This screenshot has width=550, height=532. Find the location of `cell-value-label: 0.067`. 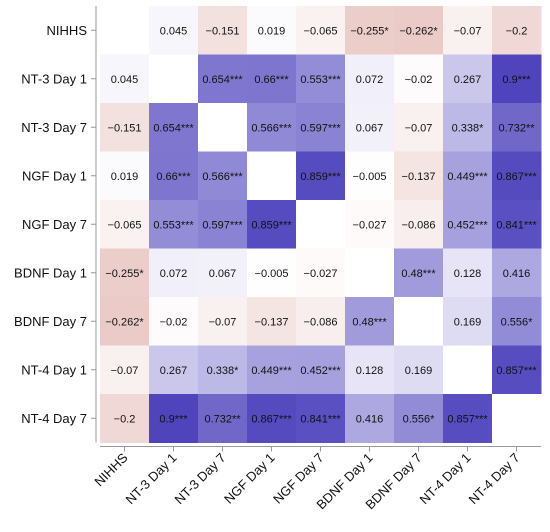

cell-value-label: 0.067 is located at coordinates (370, 128).